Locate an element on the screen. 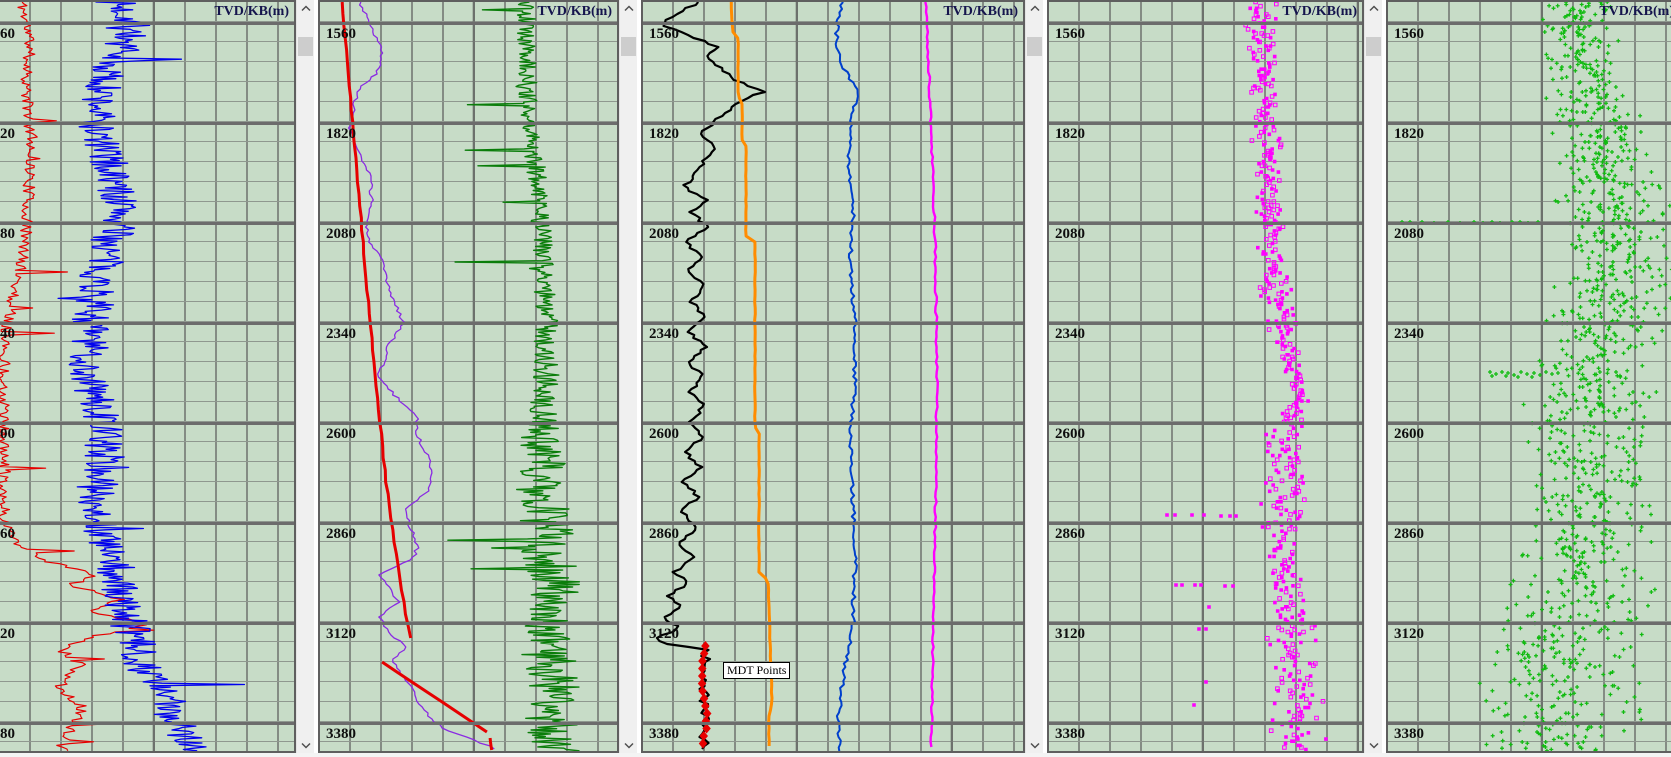  log-curves is located at coordinates (123, 376).